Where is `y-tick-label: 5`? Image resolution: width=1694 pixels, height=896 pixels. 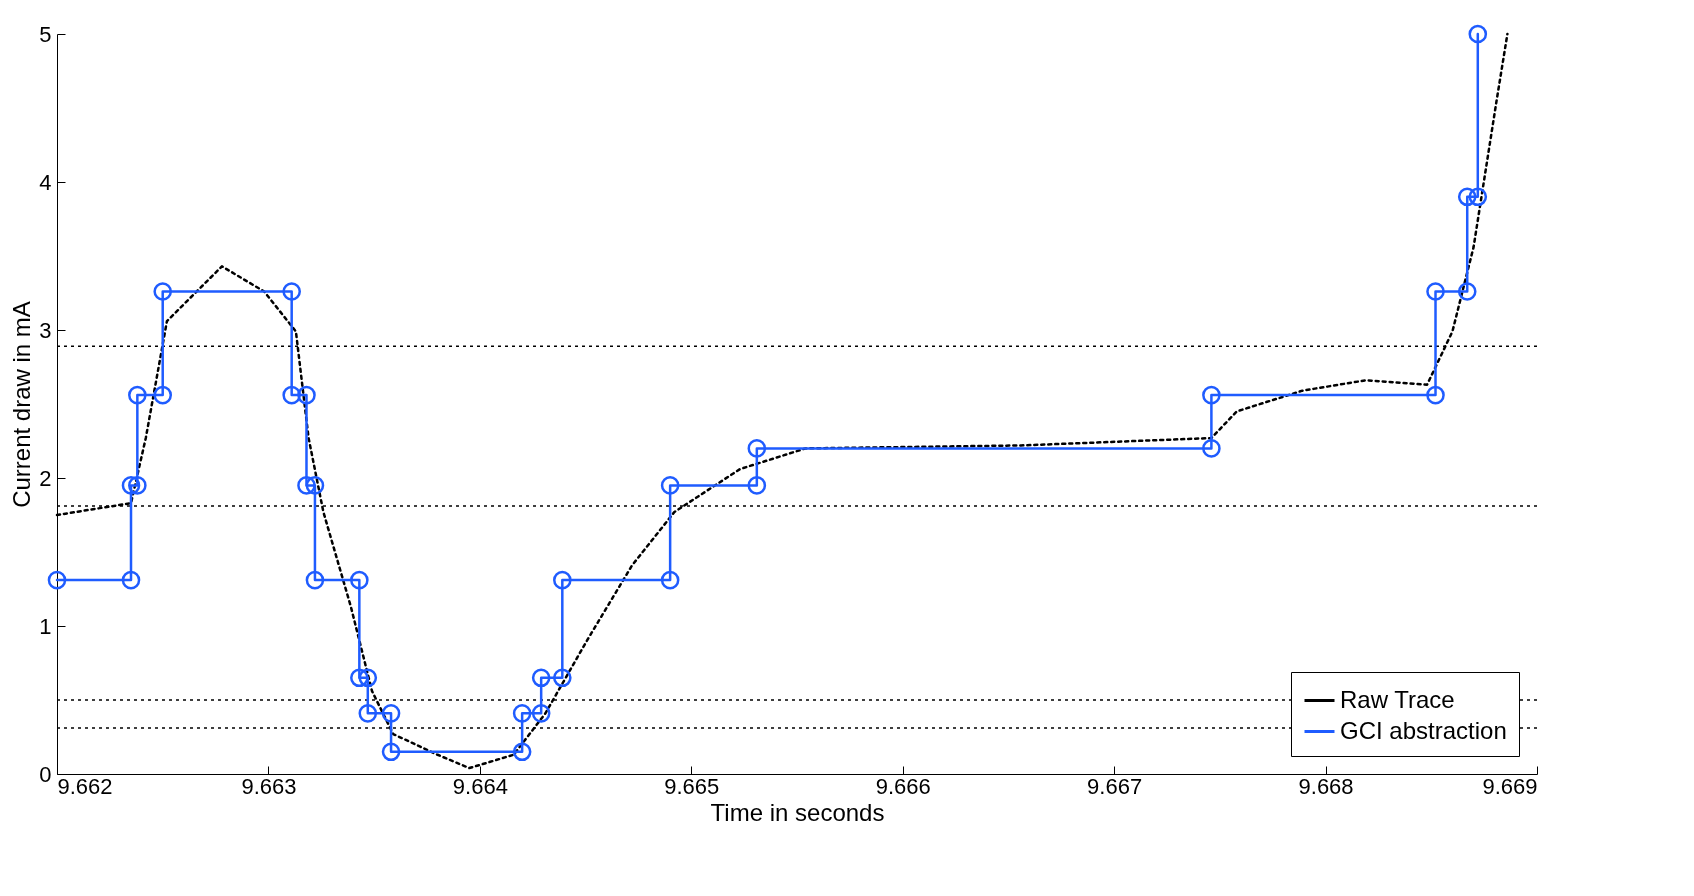 y-tick-label: 5 is located at coordinates (45, 34).